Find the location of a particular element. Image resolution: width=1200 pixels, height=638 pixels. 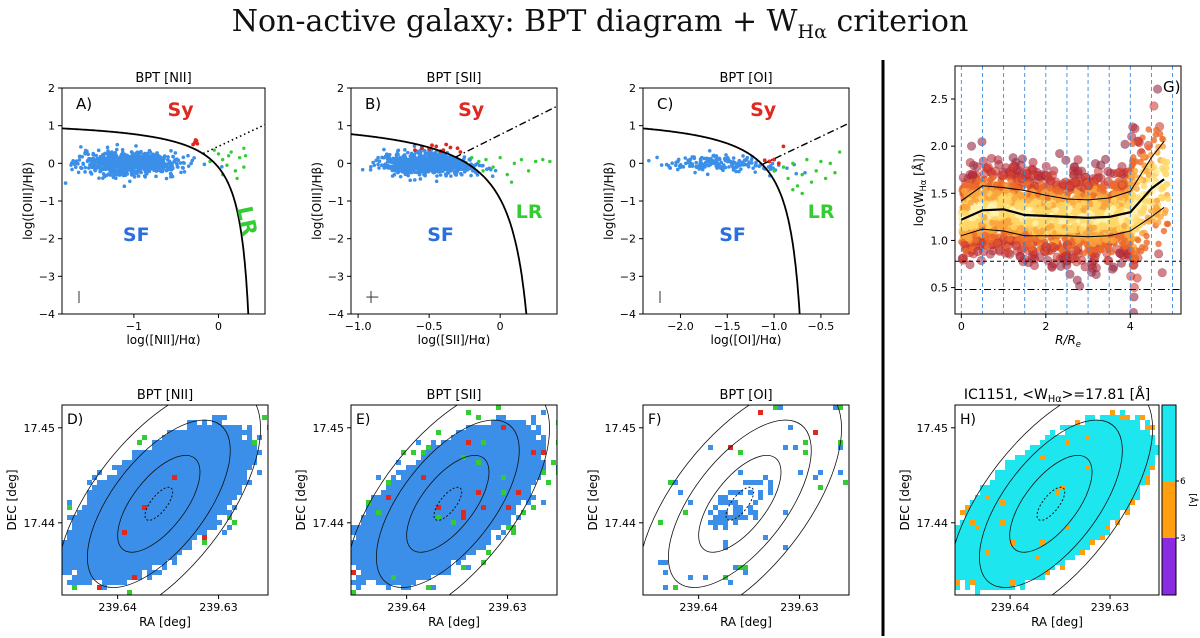

panel-letter: A) is located at coordinates (84, 104).